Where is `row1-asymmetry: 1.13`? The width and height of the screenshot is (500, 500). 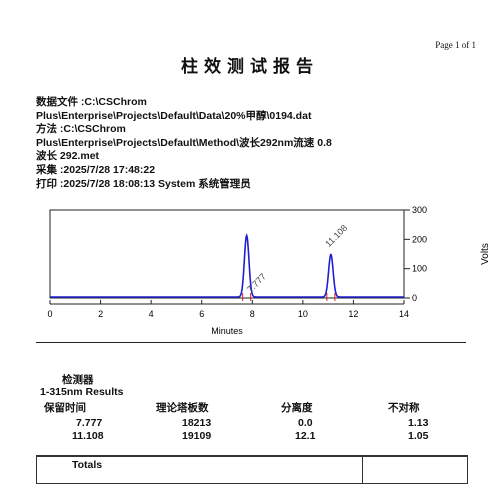 row1-asymmetry: 1.13 is located at coordinates (418, 423).